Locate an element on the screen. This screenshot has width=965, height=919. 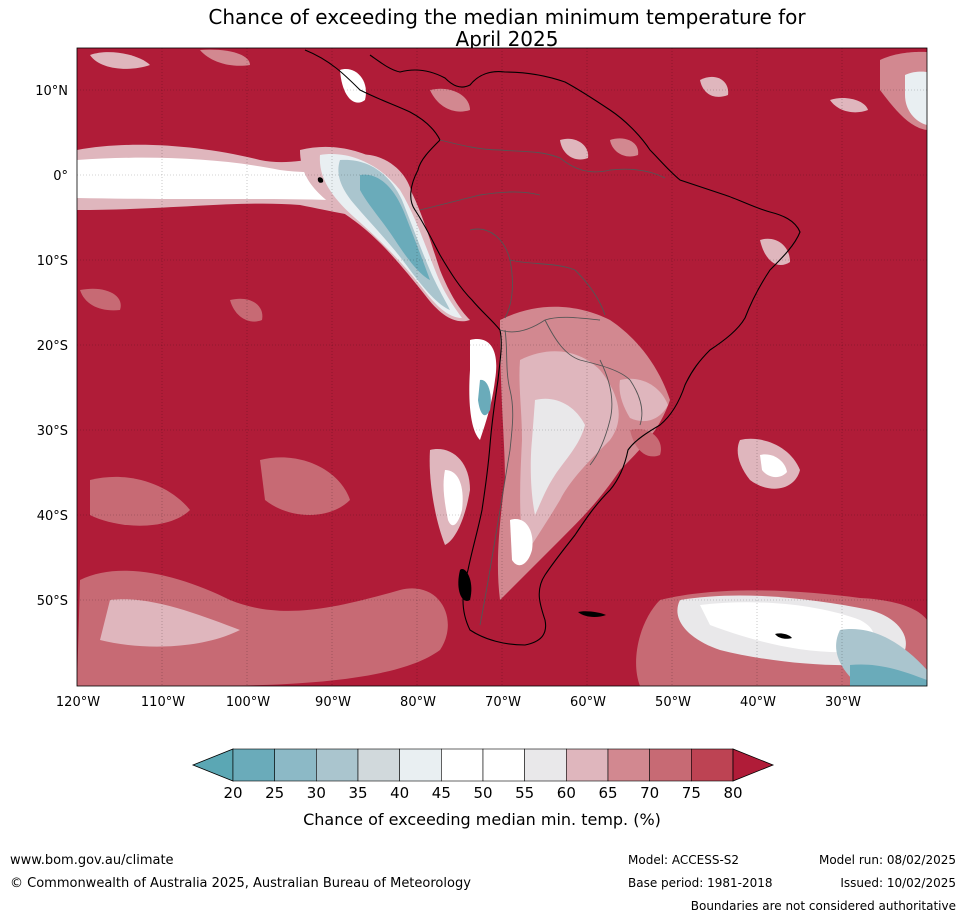
colorbar-extension-low is located at coordinates (212, 765).